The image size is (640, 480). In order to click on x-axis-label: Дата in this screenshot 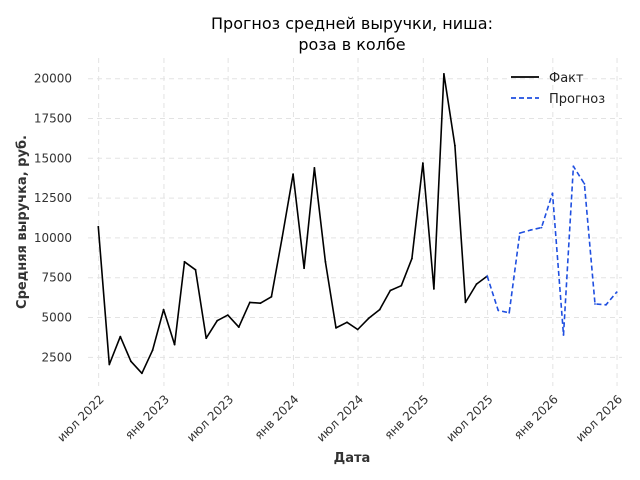, I will do `click(352, 458)`.